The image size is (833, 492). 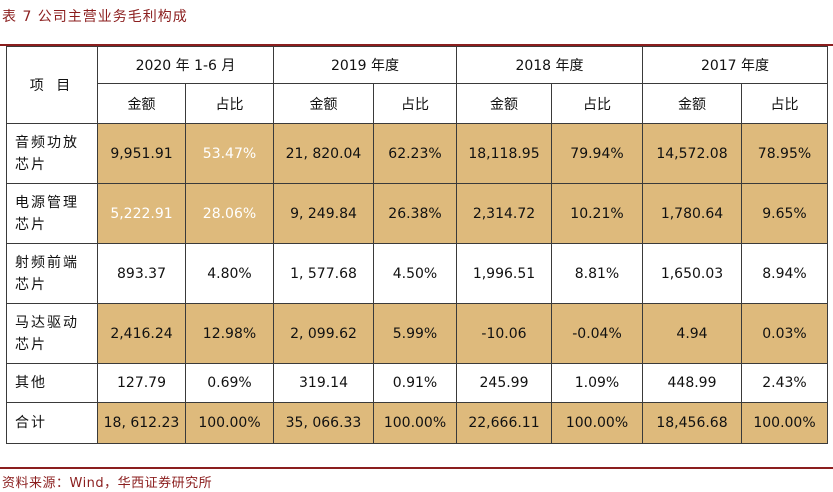 What do you see at coordinates (323, 213) in the screenshot?
I see `amount-cell: 9, 249.84` at bounding box center [323, 213].